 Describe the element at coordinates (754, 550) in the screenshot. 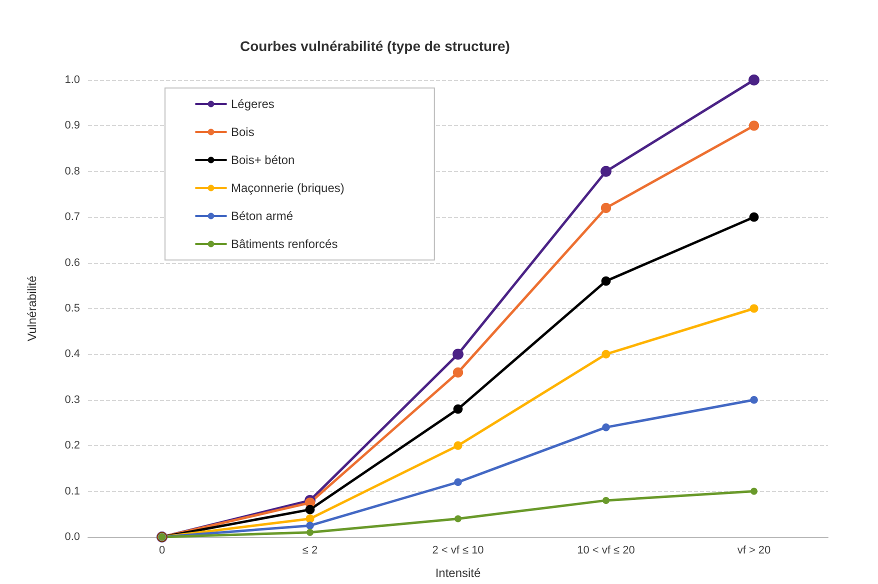

I see `x-tick-label: vf > 20` at that location.